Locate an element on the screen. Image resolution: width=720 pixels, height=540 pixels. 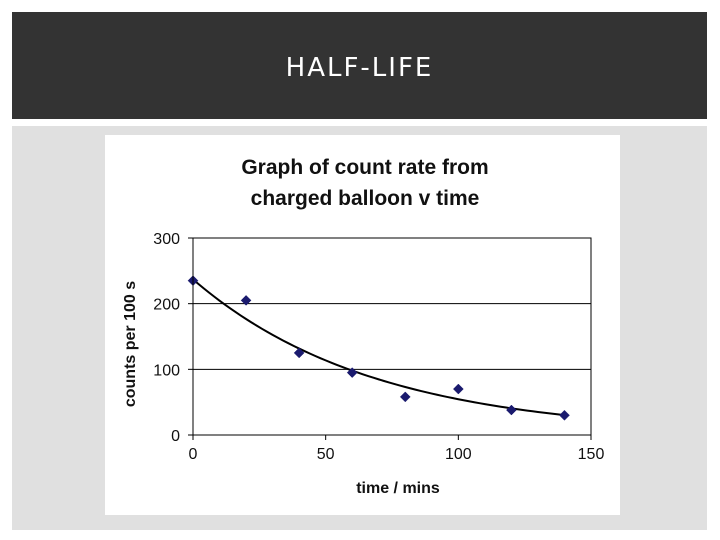
x-tick-label-3: 150 is located at coordinates (591, 454).